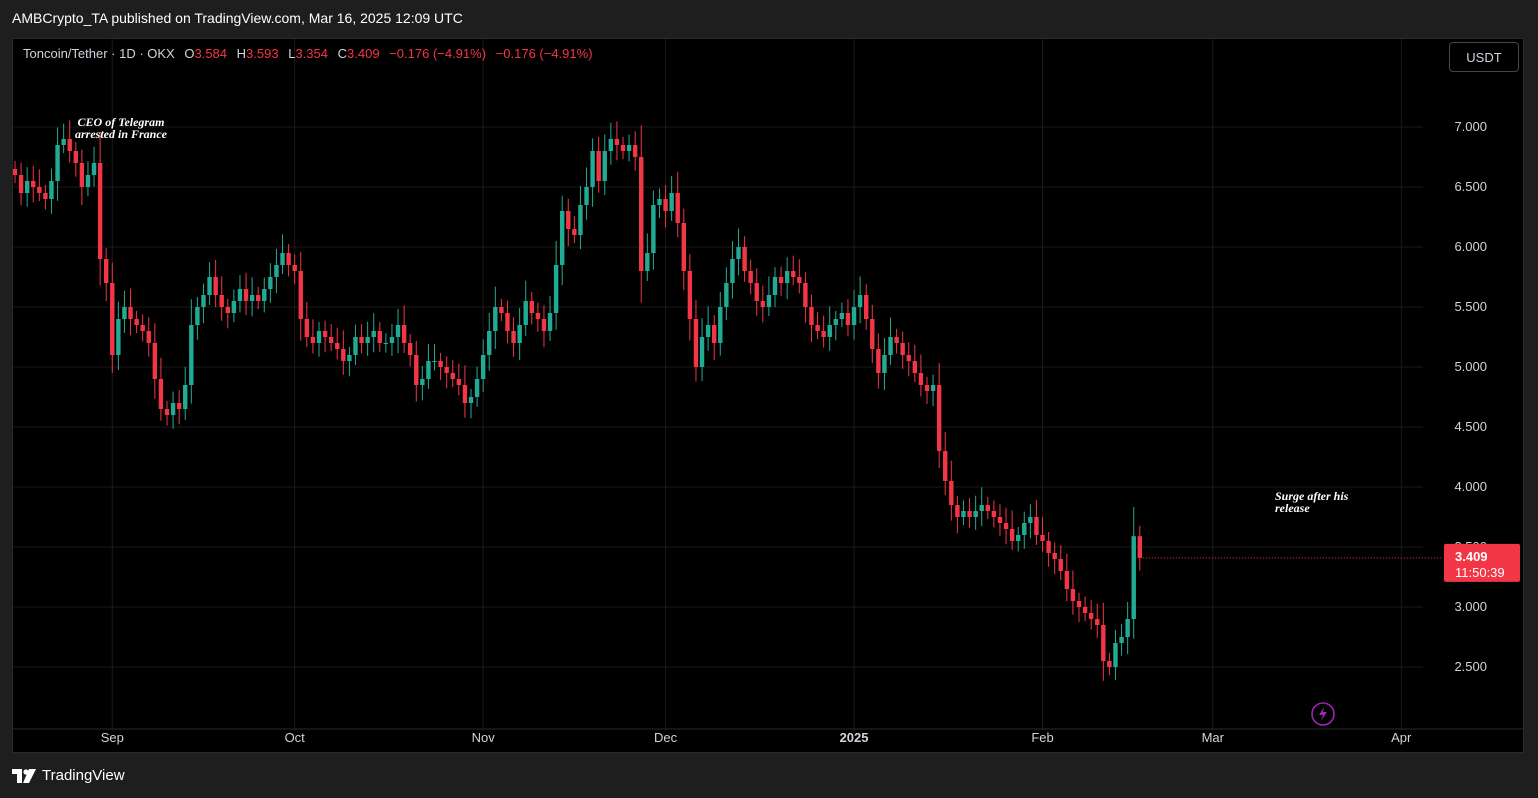  What do you see at coordinates (189, 53) in the screenshot?
I see `open-label: O` at bounding box center [189, 53].